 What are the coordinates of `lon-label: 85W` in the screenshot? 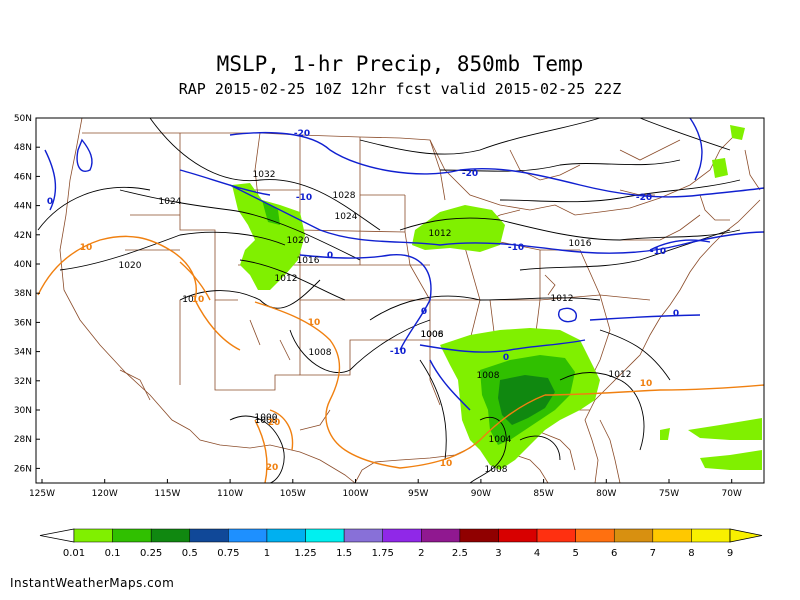 It's located at (543, 494).